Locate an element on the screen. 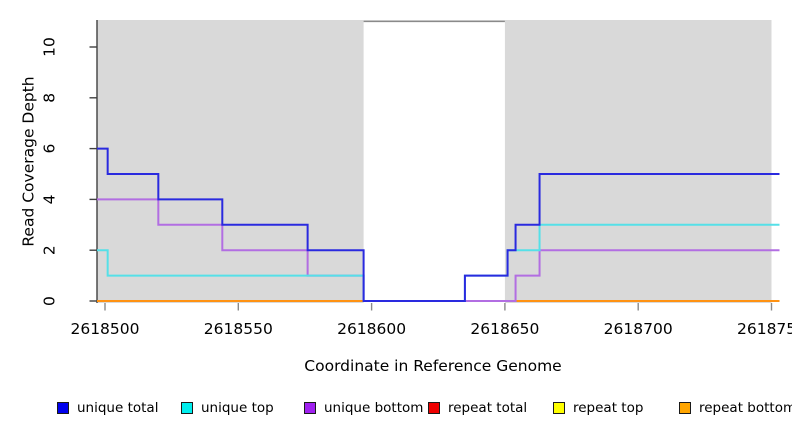 The height and width of the screenshot is (432, 792). svg-text: 2618500 is located at coordinates (104, 329).